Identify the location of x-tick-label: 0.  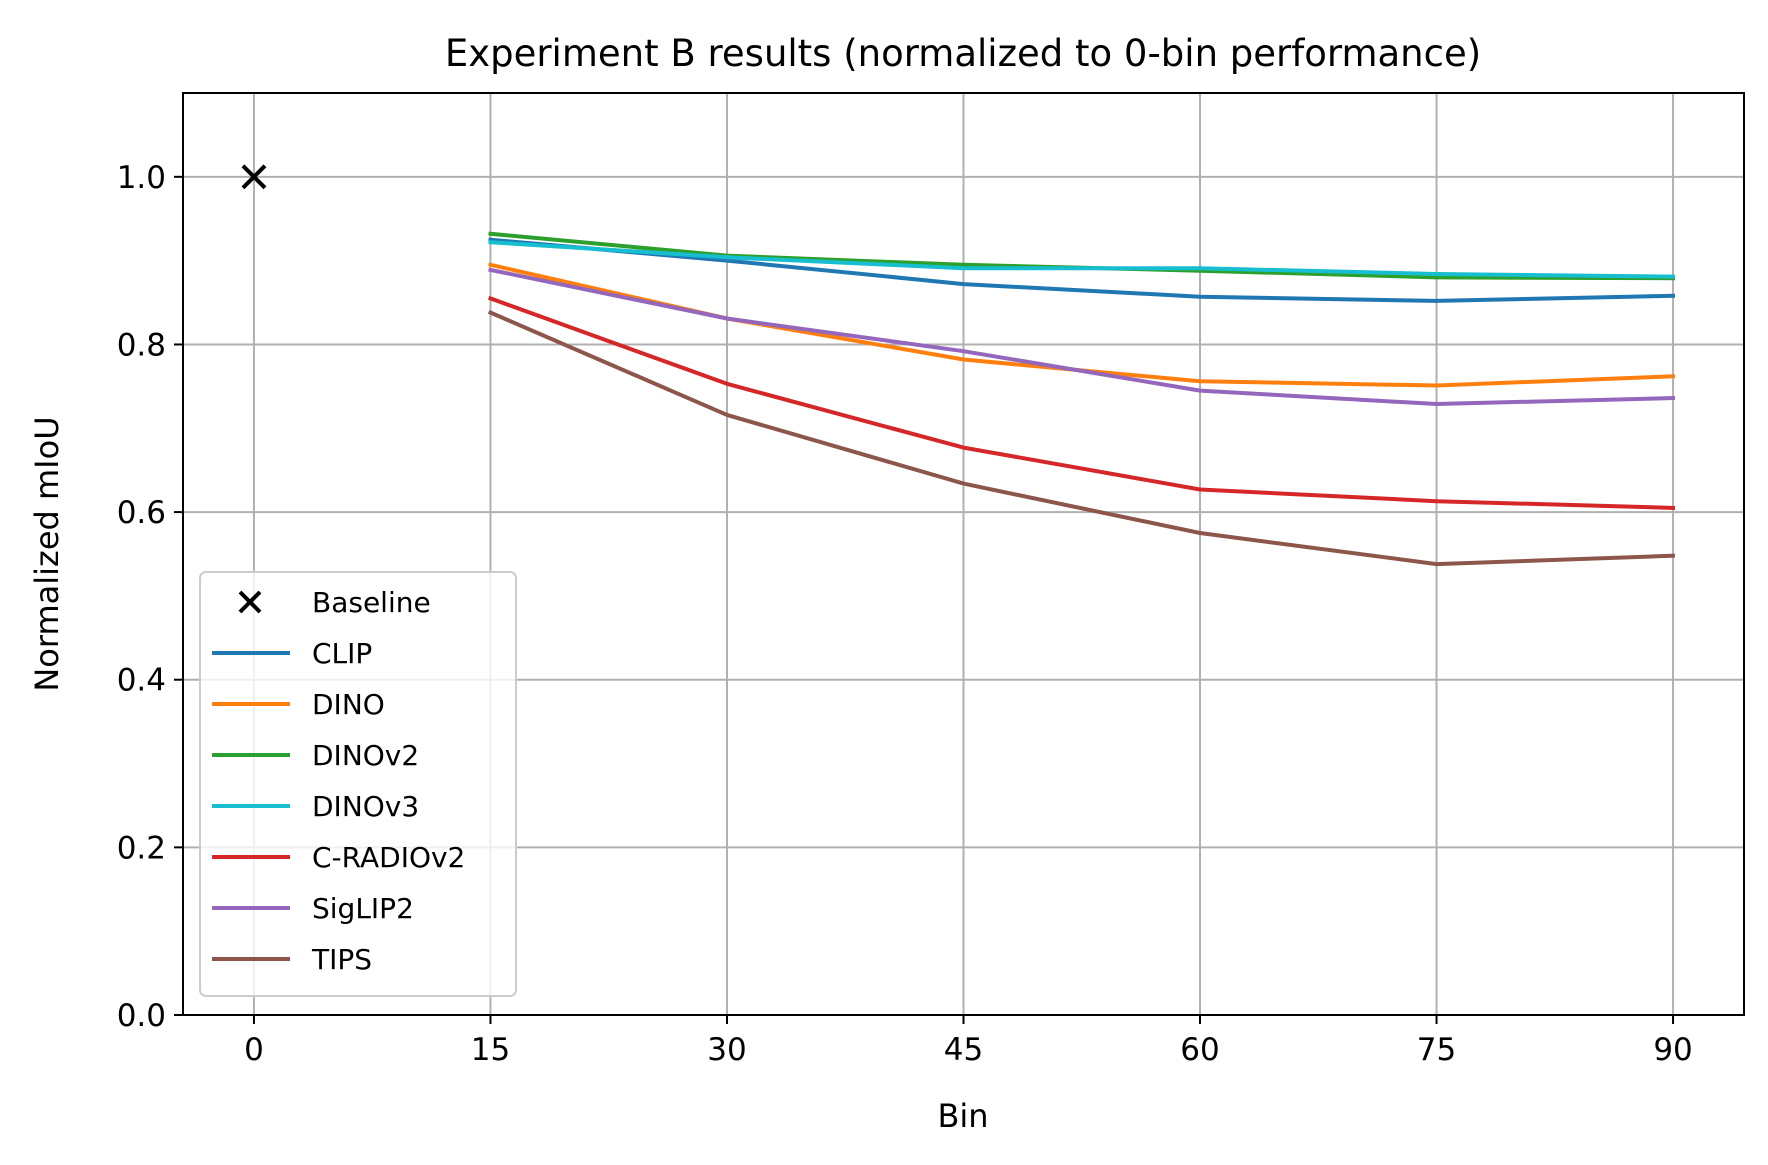
(254, 1050).